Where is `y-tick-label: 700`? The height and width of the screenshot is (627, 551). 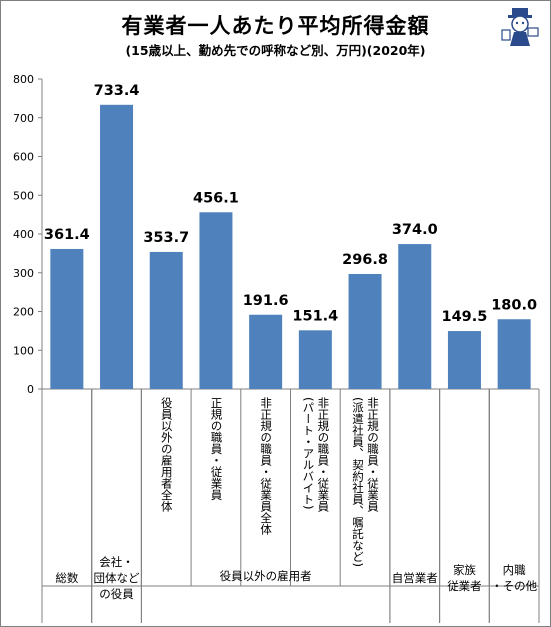 y-tick-label: 700 is located at coordinates (23, 118).